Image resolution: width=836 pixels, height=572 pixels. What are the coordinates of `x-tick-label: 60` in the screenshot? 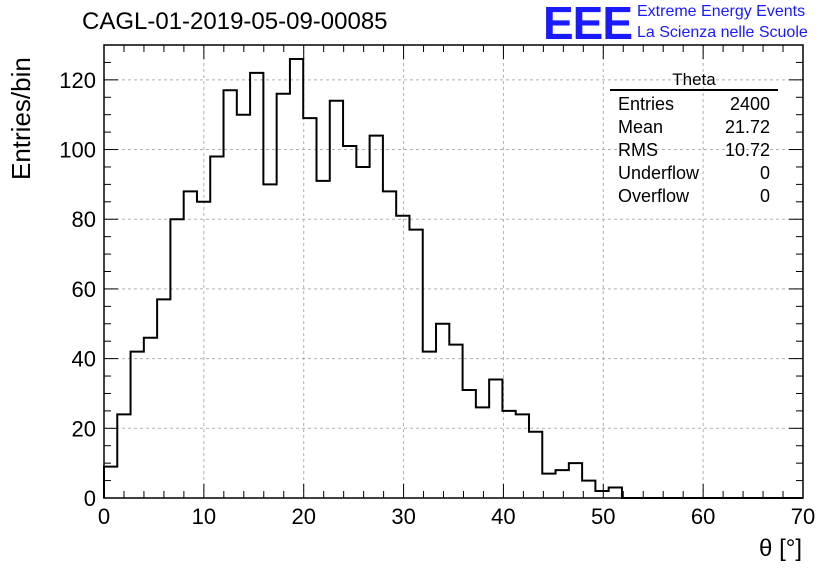 It's located at (703, 516).